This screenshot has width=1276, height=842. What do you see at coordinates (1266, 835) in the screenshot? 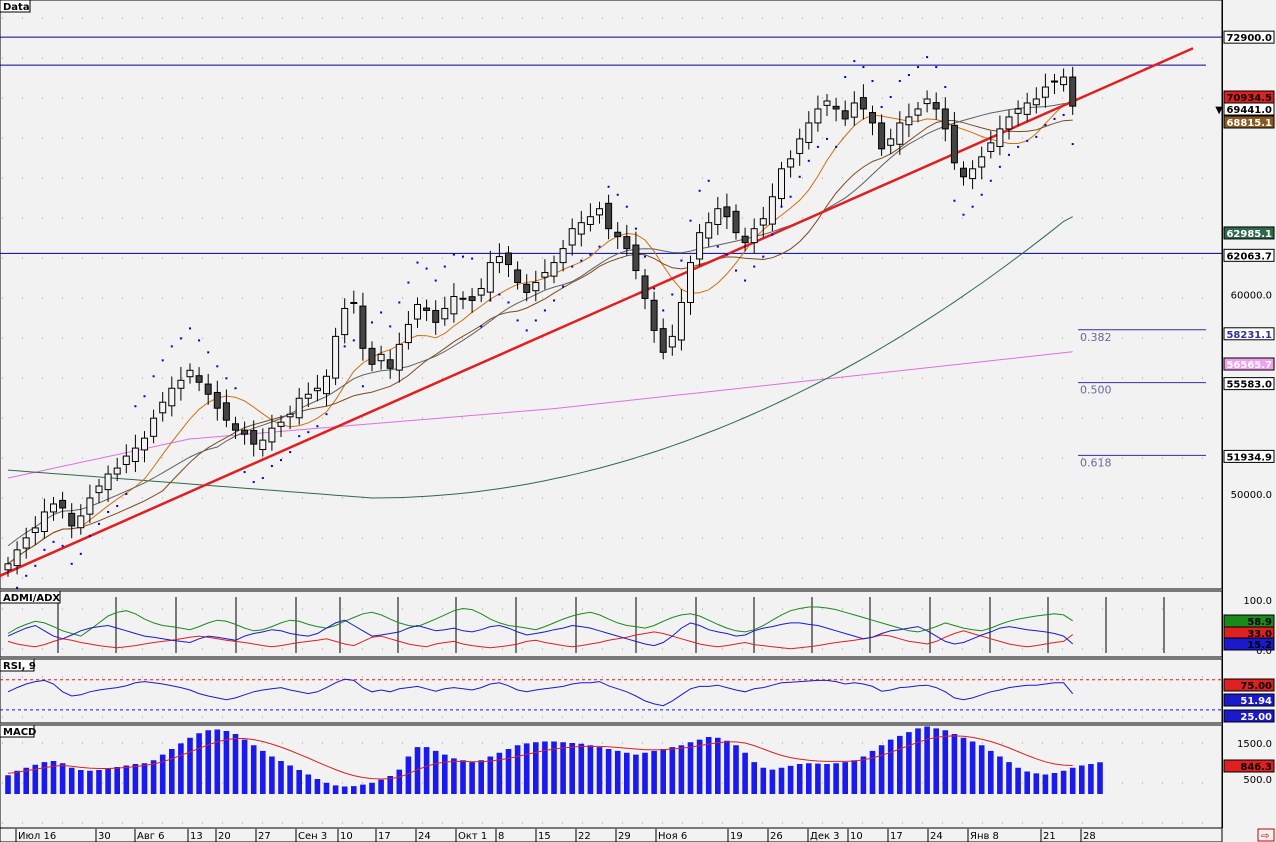
I see `scroll-corner-button` at bounding box center [1266, 835].